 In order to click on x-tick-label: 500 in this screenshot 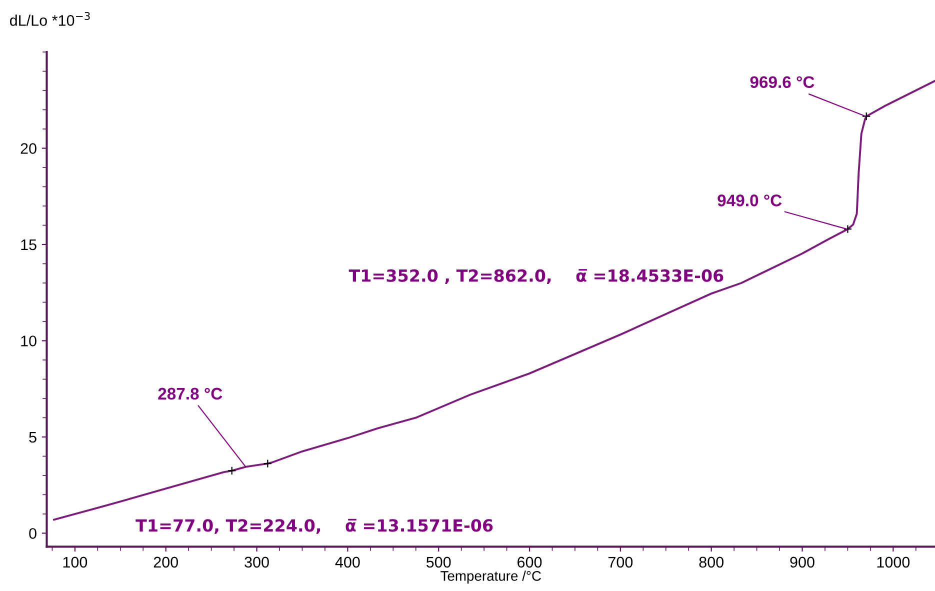, I will do `click(438, 562)`.